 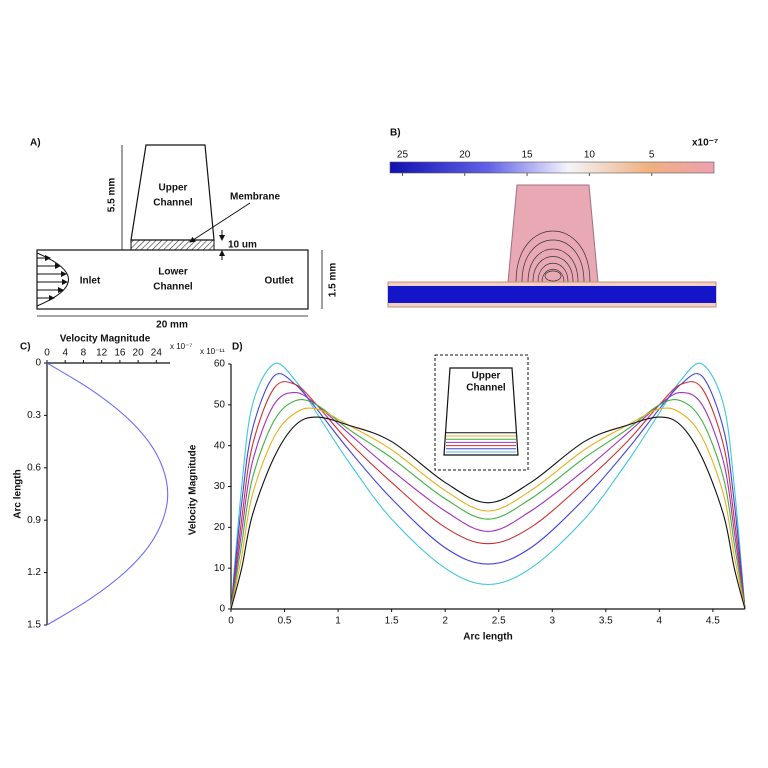 I want to click on inset-channel, so click(x=481, y=411).